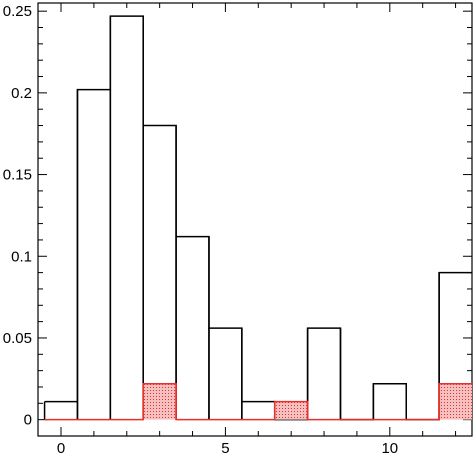  What do you see at coordinates (28, 420) in the screenshot?
I see `y-tick-label: 0` at bounding box center [28, 420].